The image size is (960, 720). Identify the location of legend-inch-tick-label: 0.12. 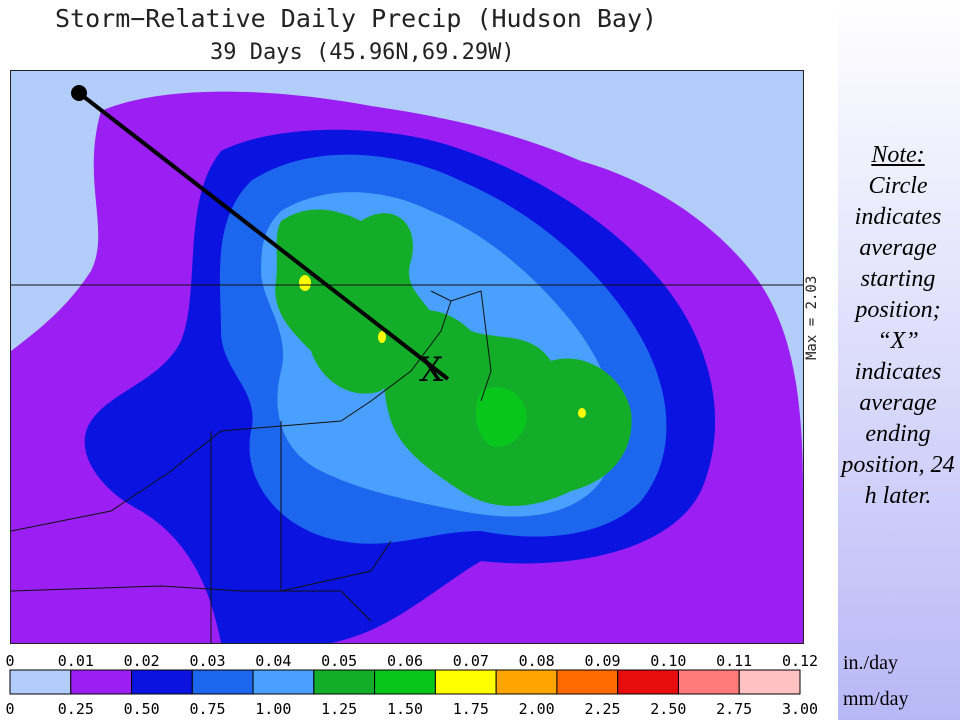
(800, 661).